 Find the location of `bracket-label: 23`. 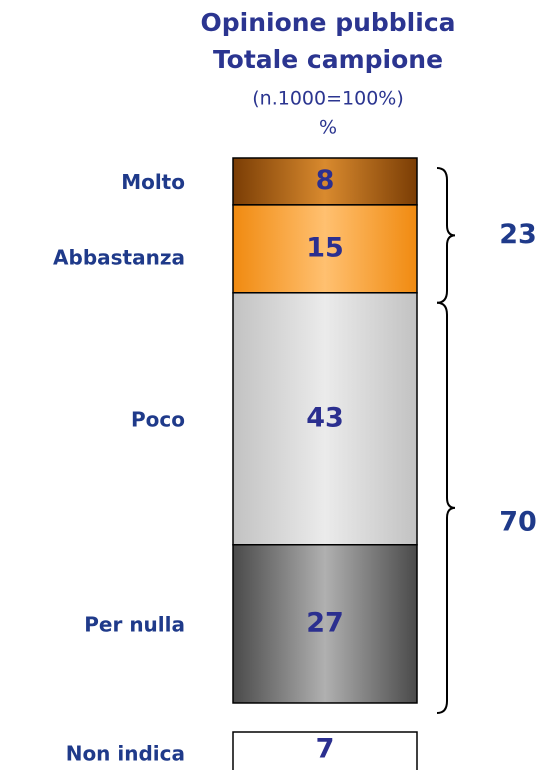

bracket-label: 23 is located at coordinates (518, 234).